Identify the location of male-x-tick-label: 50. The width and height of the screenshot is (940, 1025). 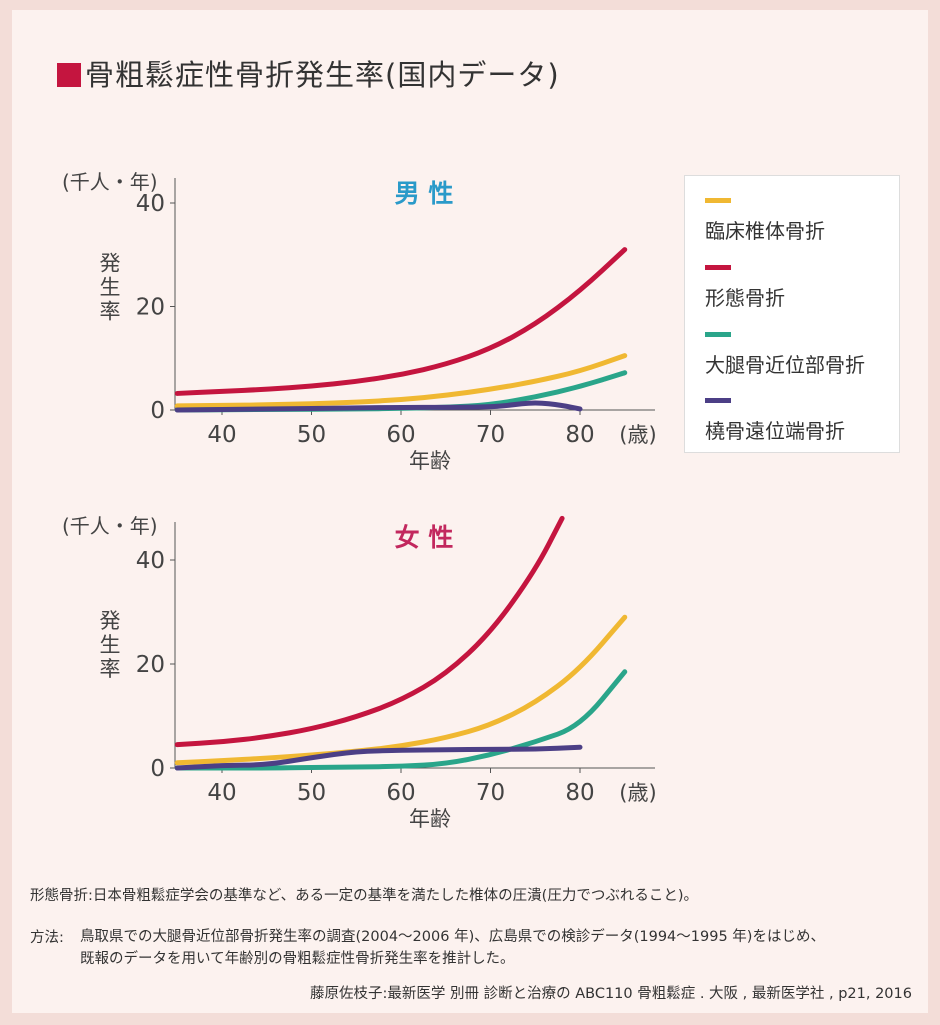
(311, 435).